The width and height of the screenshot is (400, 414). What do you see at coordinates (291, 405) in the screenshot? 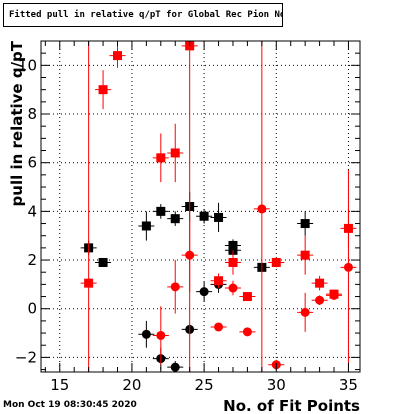
I see `x-axis-label: No. of Fit Points` at bounding box center [291, 405].